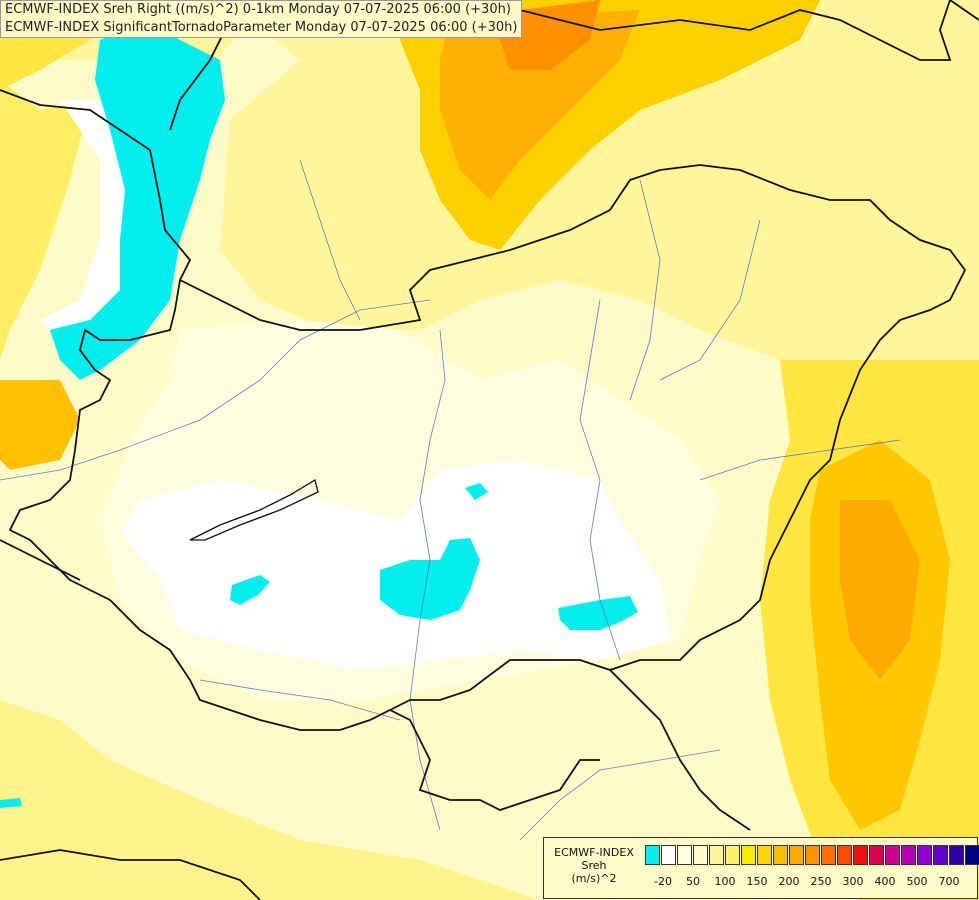 This screenshot has height=900, width=979. I want to click on sreh-orange-west, so click(40, 425).